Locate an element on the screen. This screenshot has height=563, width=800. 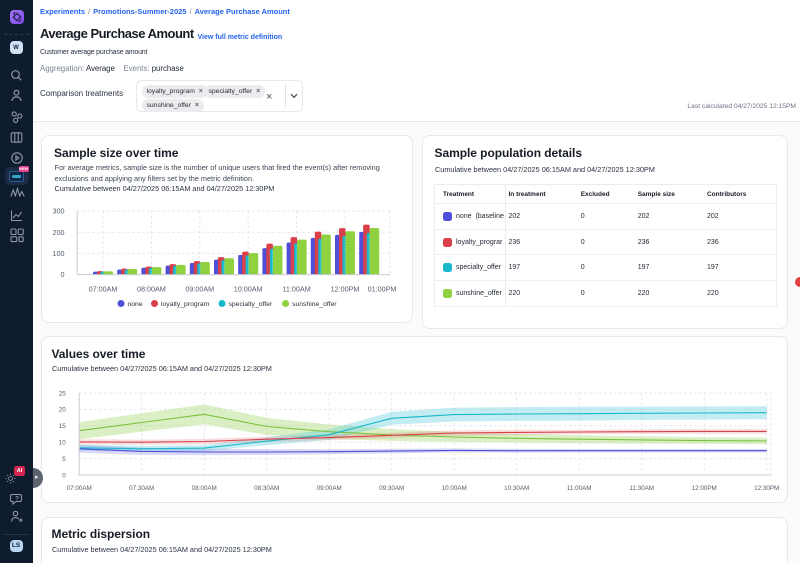
svg-text: 10:30AM is located at coordinates (516, 488).